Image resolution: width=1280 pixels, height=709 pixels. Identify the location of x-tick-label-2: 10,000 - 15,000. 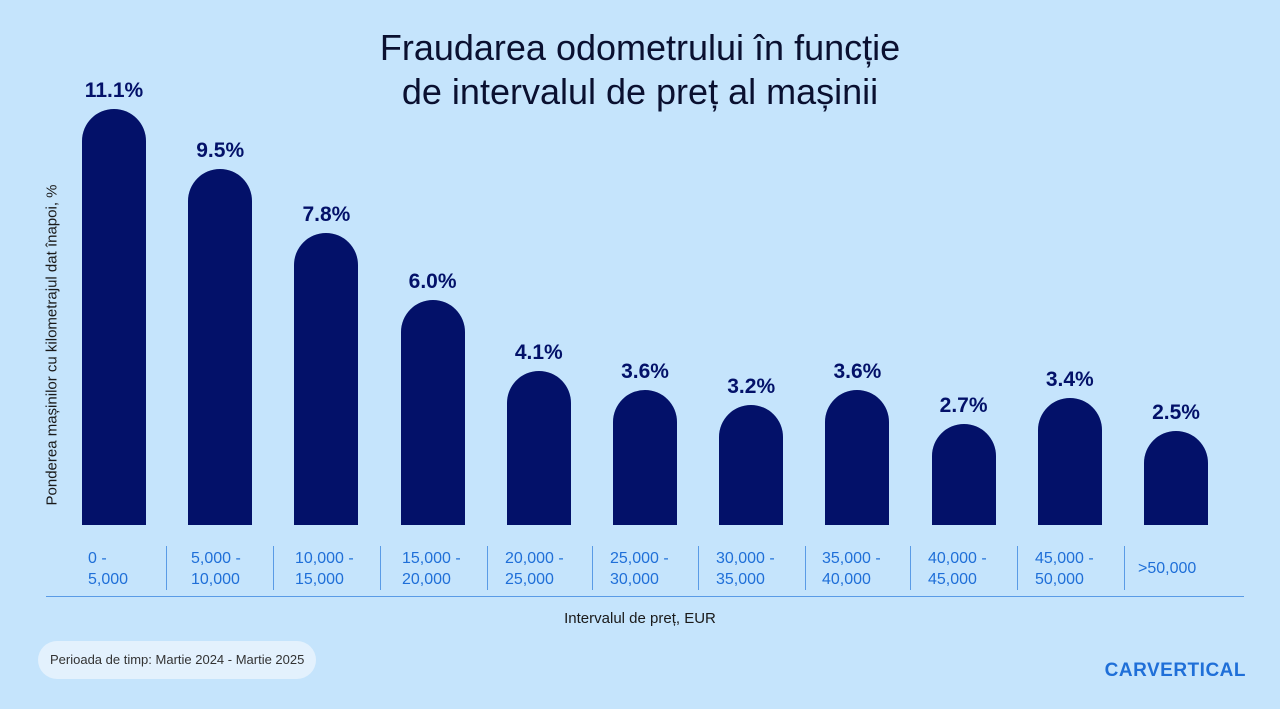
(324, 569).